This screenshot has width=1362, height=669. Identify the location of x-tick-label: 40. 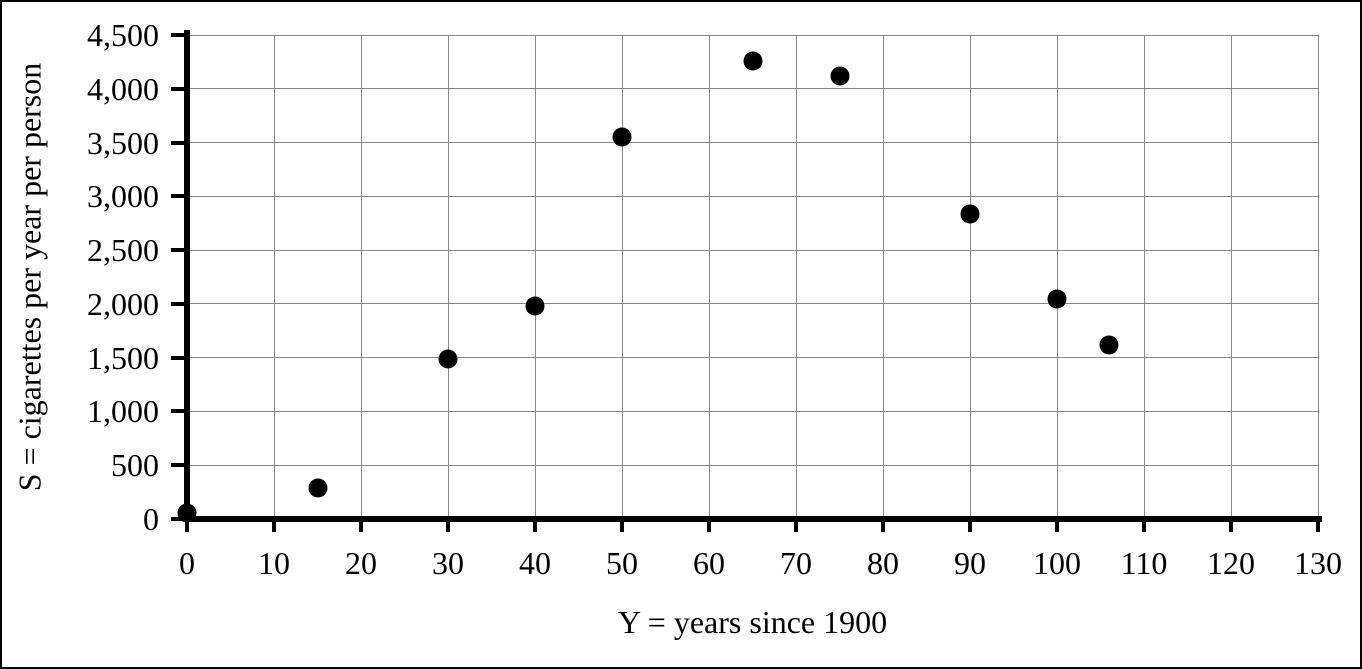
(535, 563).